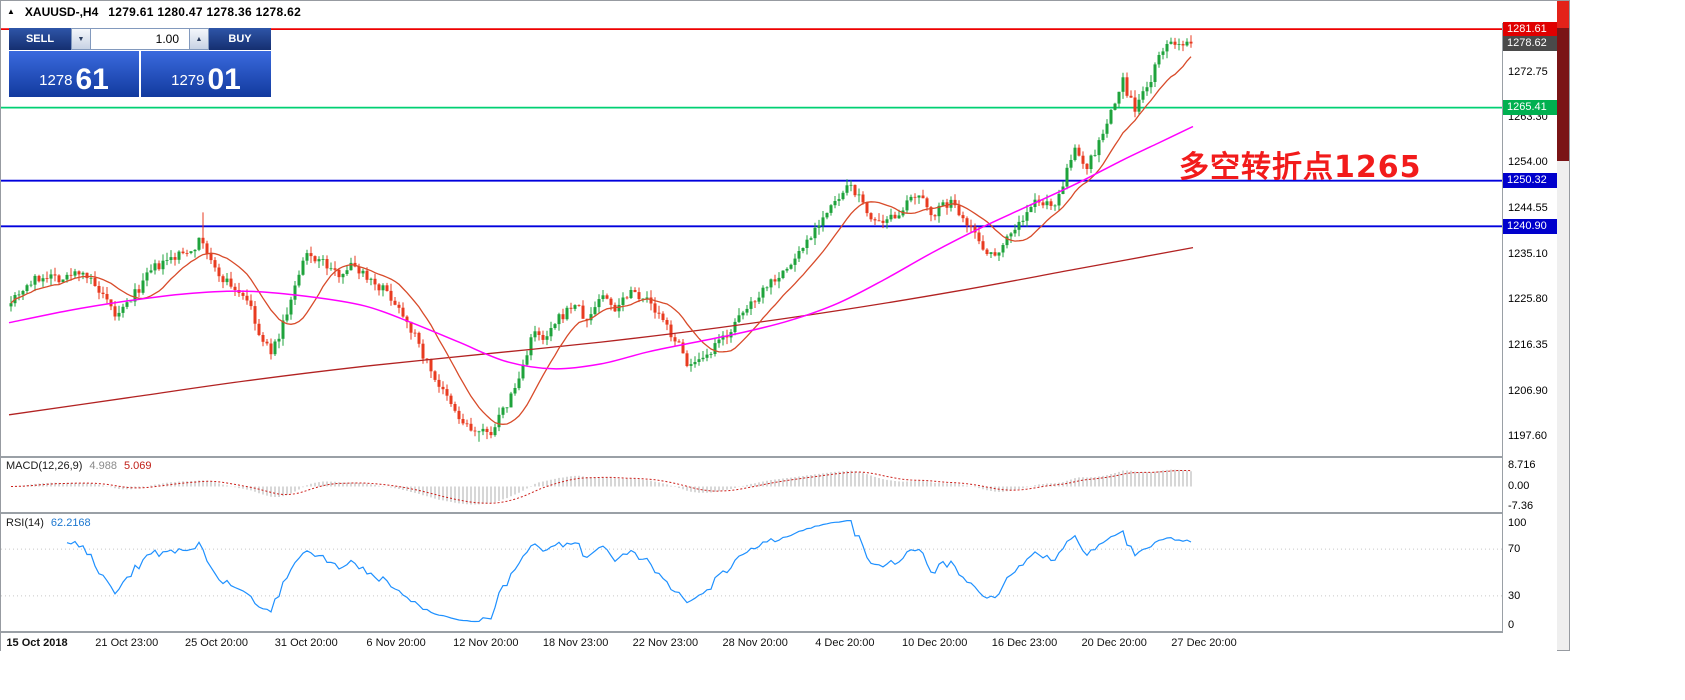 The image size is (1685, 700). Describe the element at coordinates (56, 80) in the screenshot. I see `sell-price-main: 1278` at that location.